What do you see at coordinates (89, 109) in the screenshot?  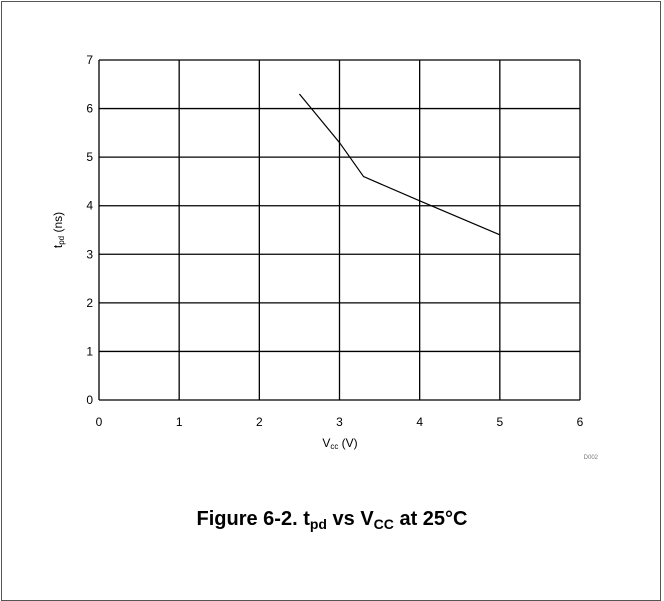 I see `y-tick-label: 6` at bounding box center [89, 109].